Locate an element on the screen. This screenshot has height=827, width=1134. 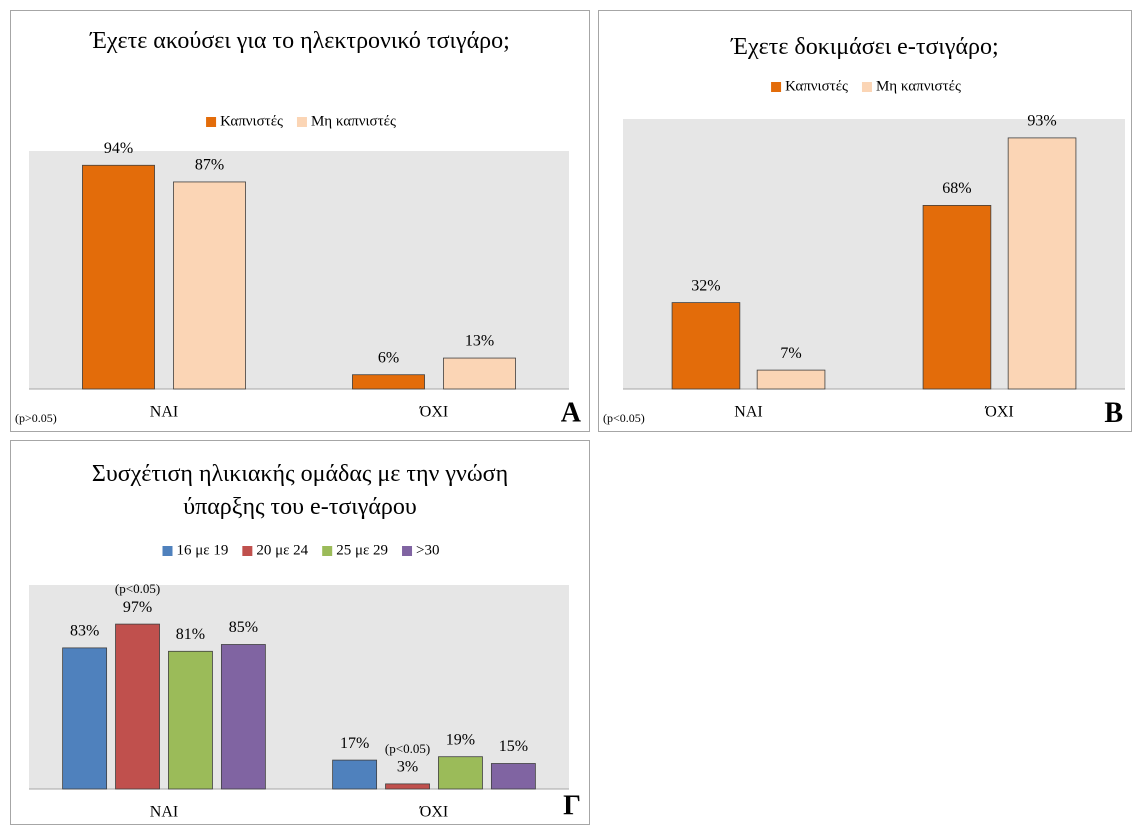
data-label: 3% is located at coordinates (407, 767).